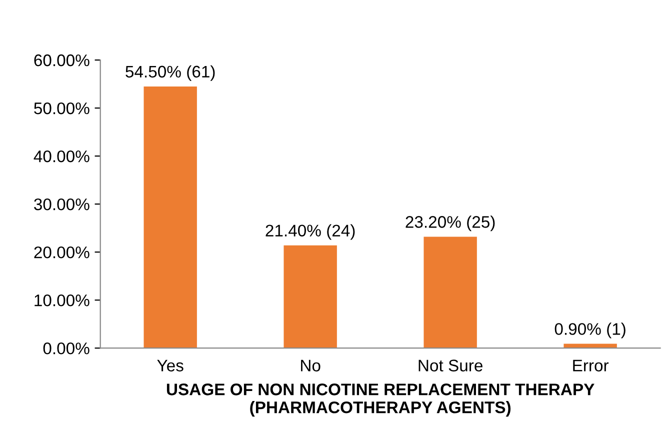  What do you see at coordinates (62, 252) in the screenshot?
I see `y-tick-label: 20.00%` at bounding box center [62, 252].